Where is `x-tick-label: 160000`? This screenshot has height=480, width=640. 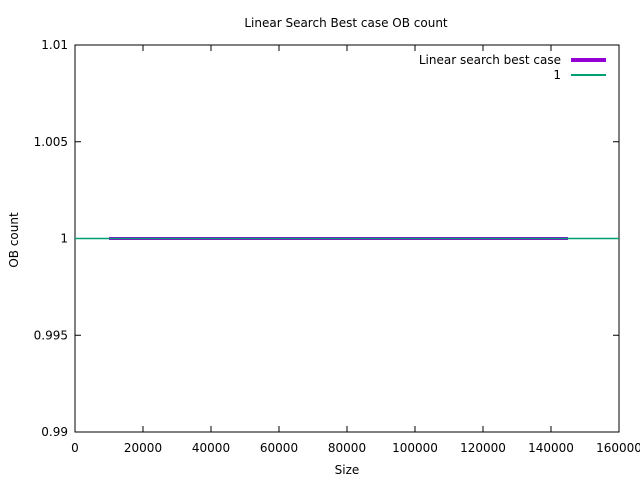 x-tick-label: 160000 is located at coordinates (618, 448).